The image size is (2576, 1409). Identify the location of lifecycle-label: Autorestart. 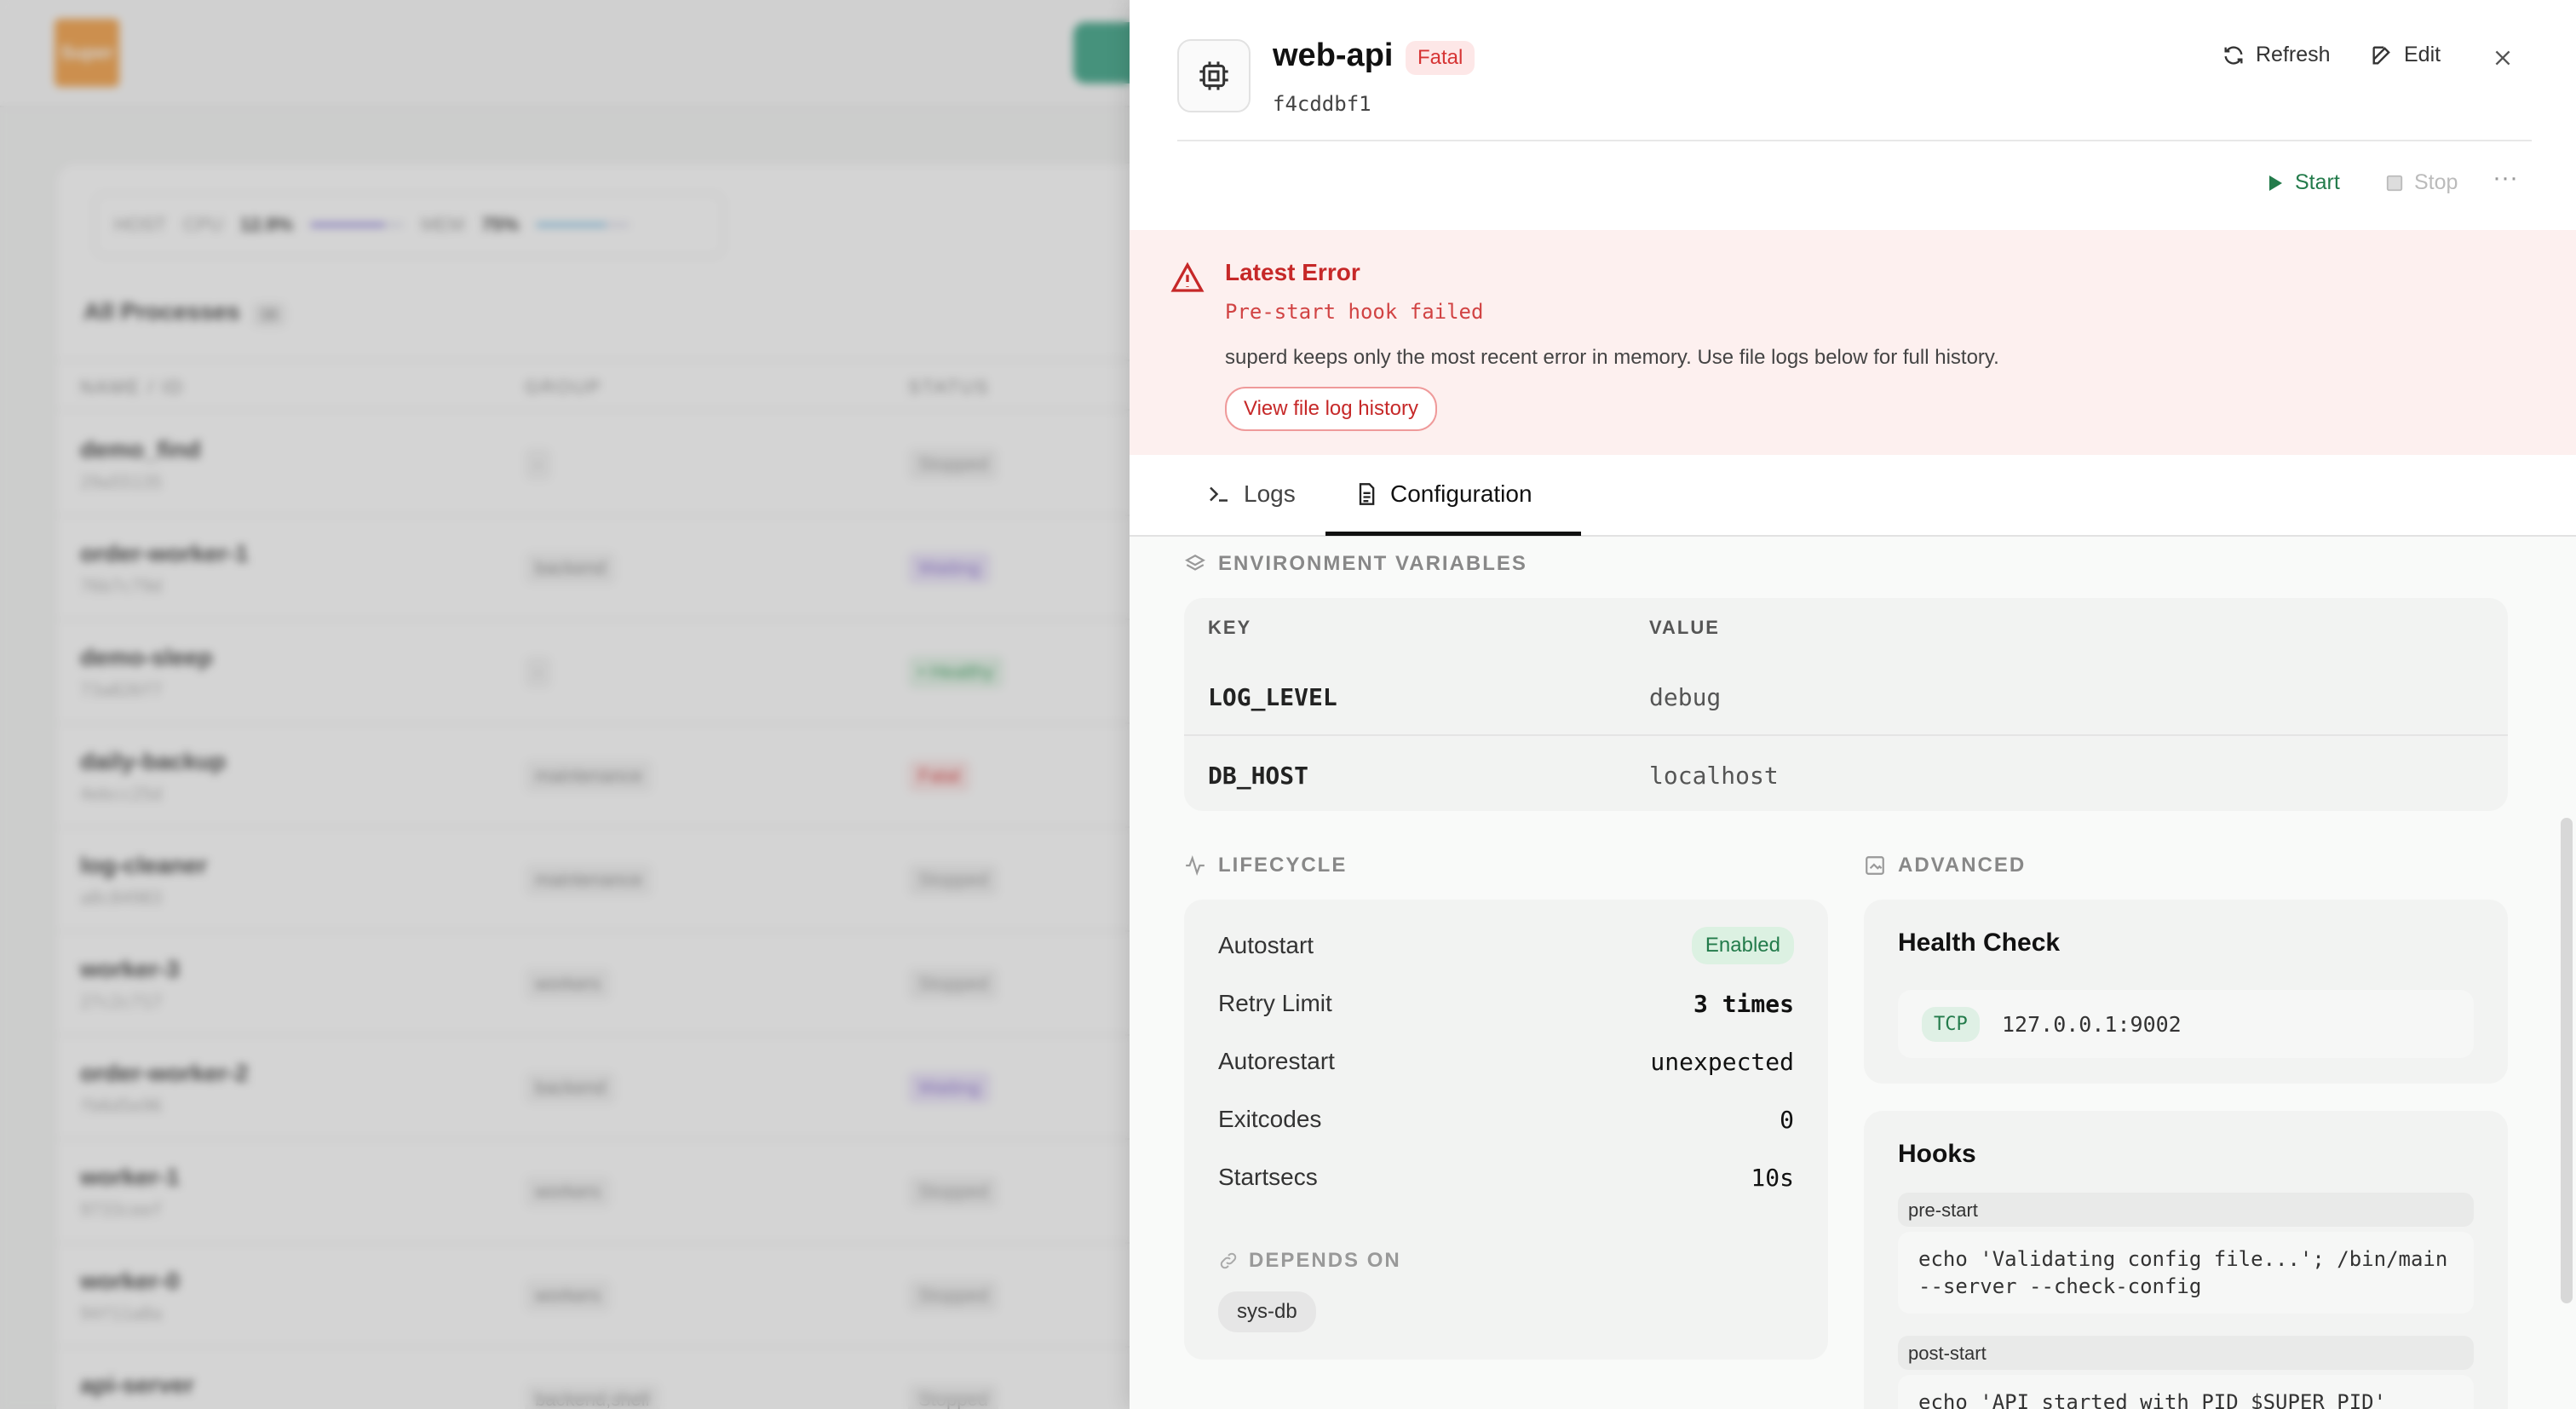
(1277, 1061).